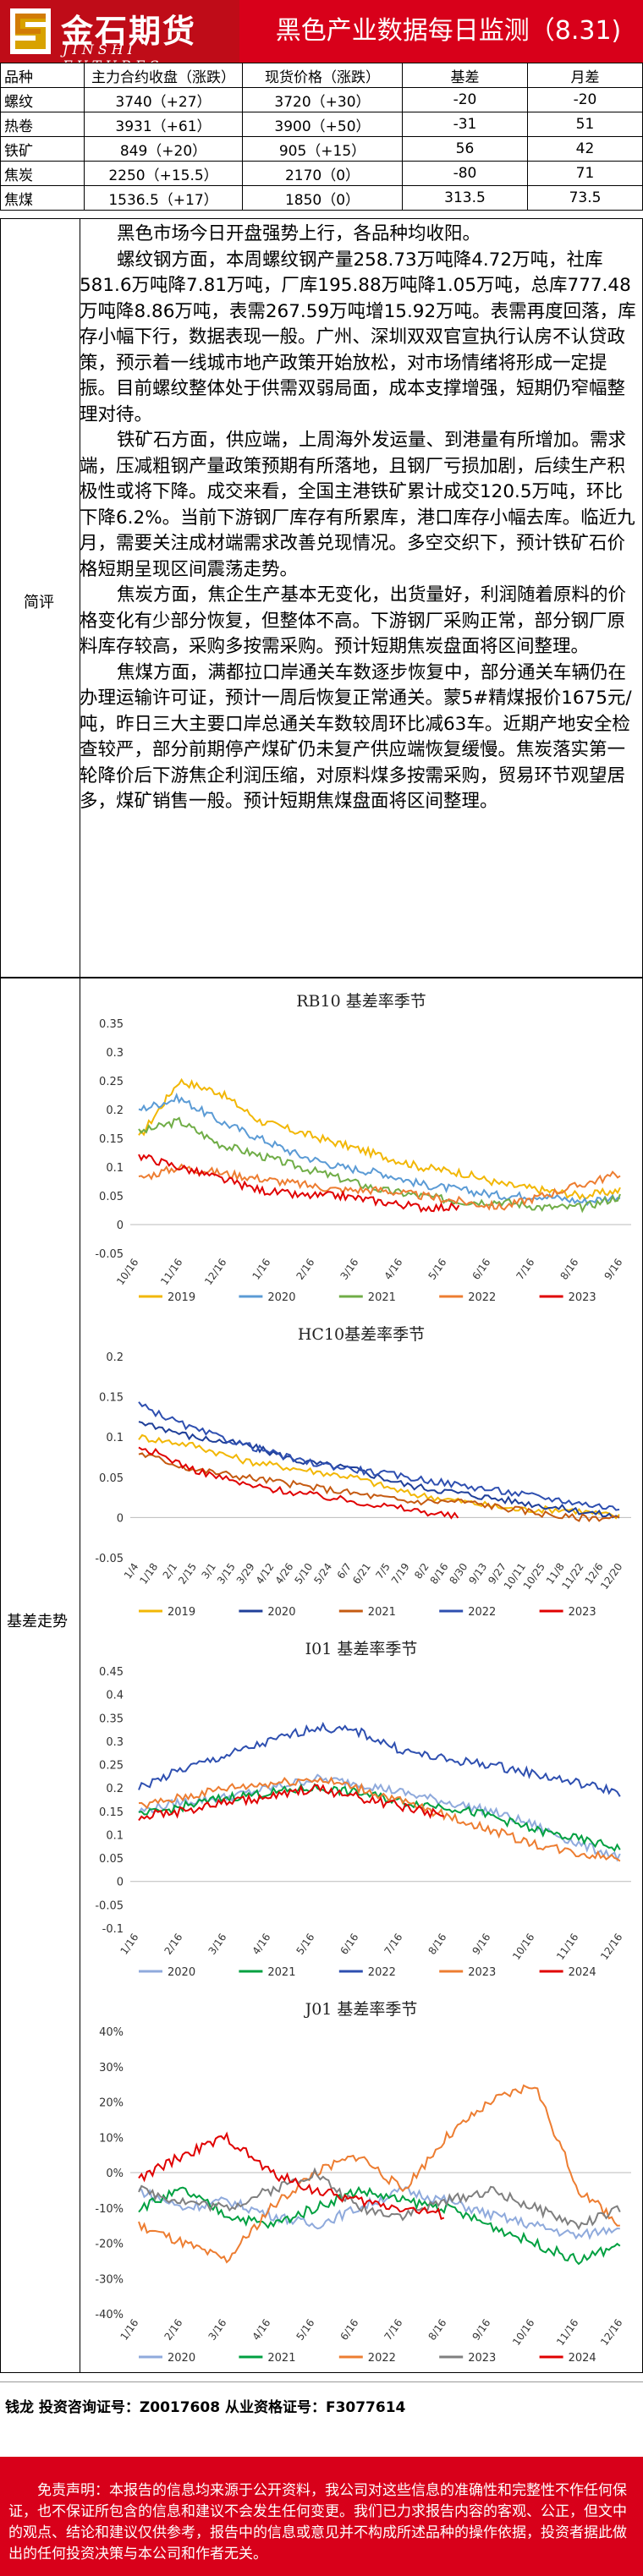 The height and width of the screenshot is (2576, 643). What do you see at coordinates (322, 173) in the screenshot?
I see `spot-price: 2170（0）` at bounding box center [322, 173].